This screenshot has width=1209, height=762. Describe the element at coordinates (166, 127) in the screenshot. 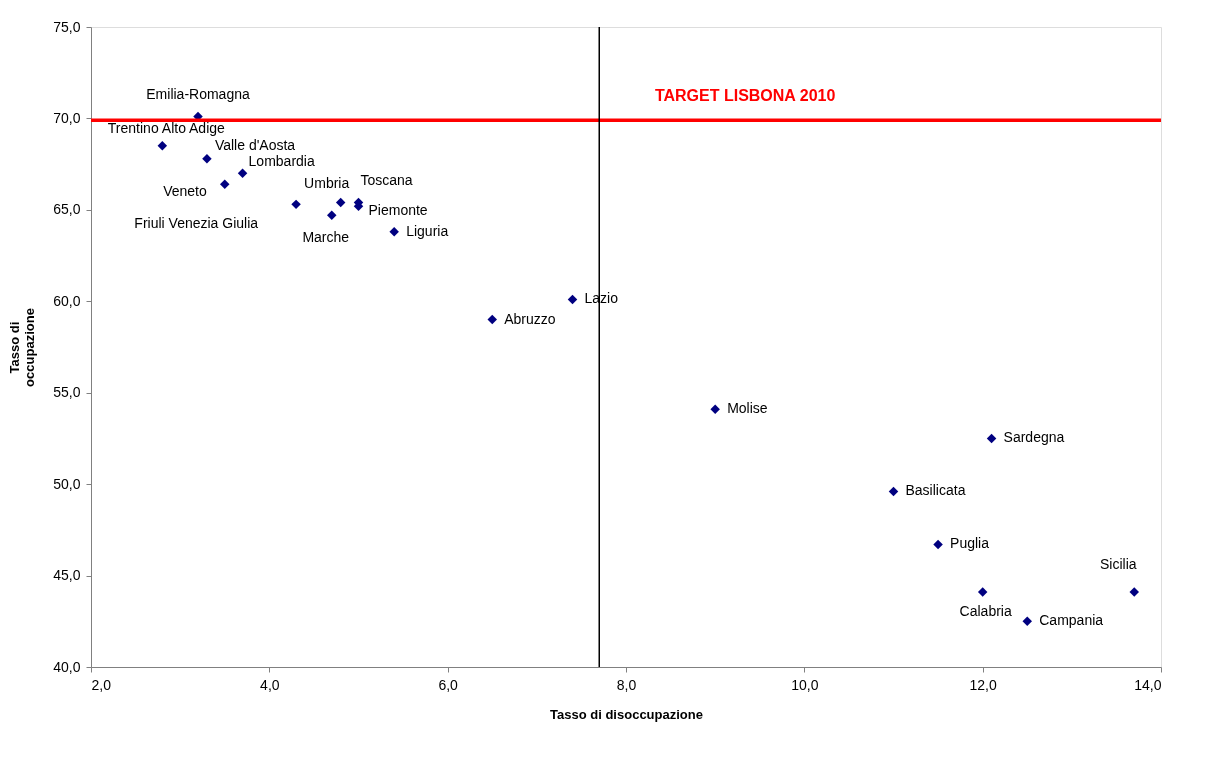

I see `annotation: Trentino Alto Adige` at that location.